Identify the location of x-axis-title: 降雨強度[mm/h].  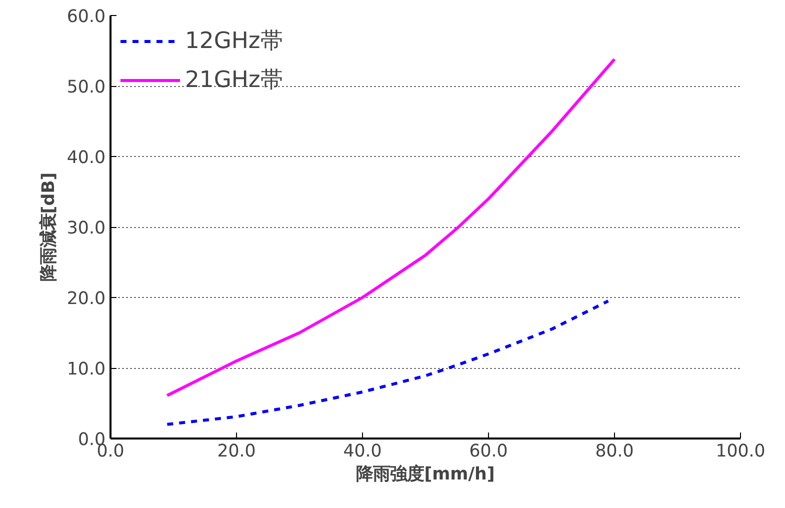
(425, 474).